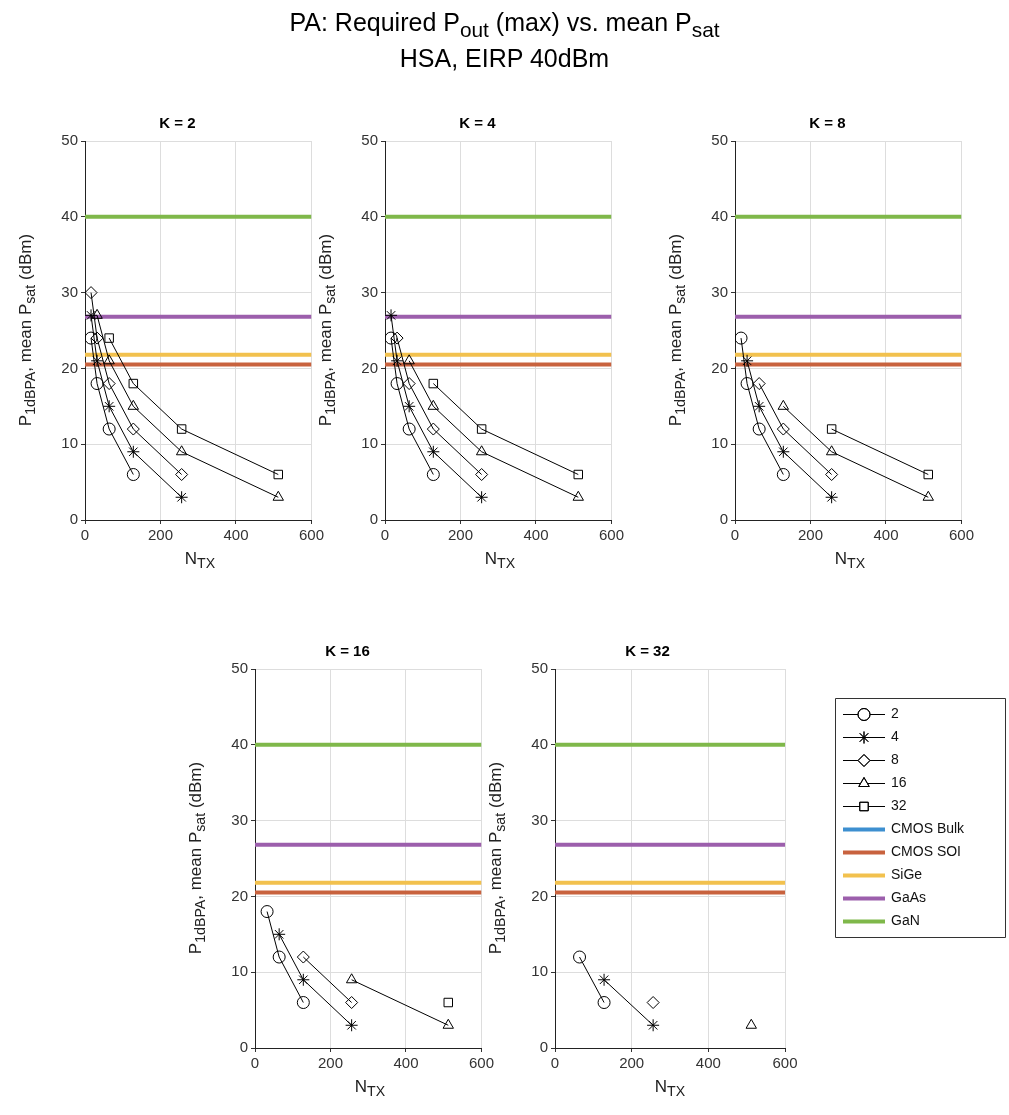 The width and height of the screenshot is (1009, 1115). What do you see at coordinates (907, 874) in the screenshot?
I see `legend-label: SiGe` at bounding box center [907, 874].